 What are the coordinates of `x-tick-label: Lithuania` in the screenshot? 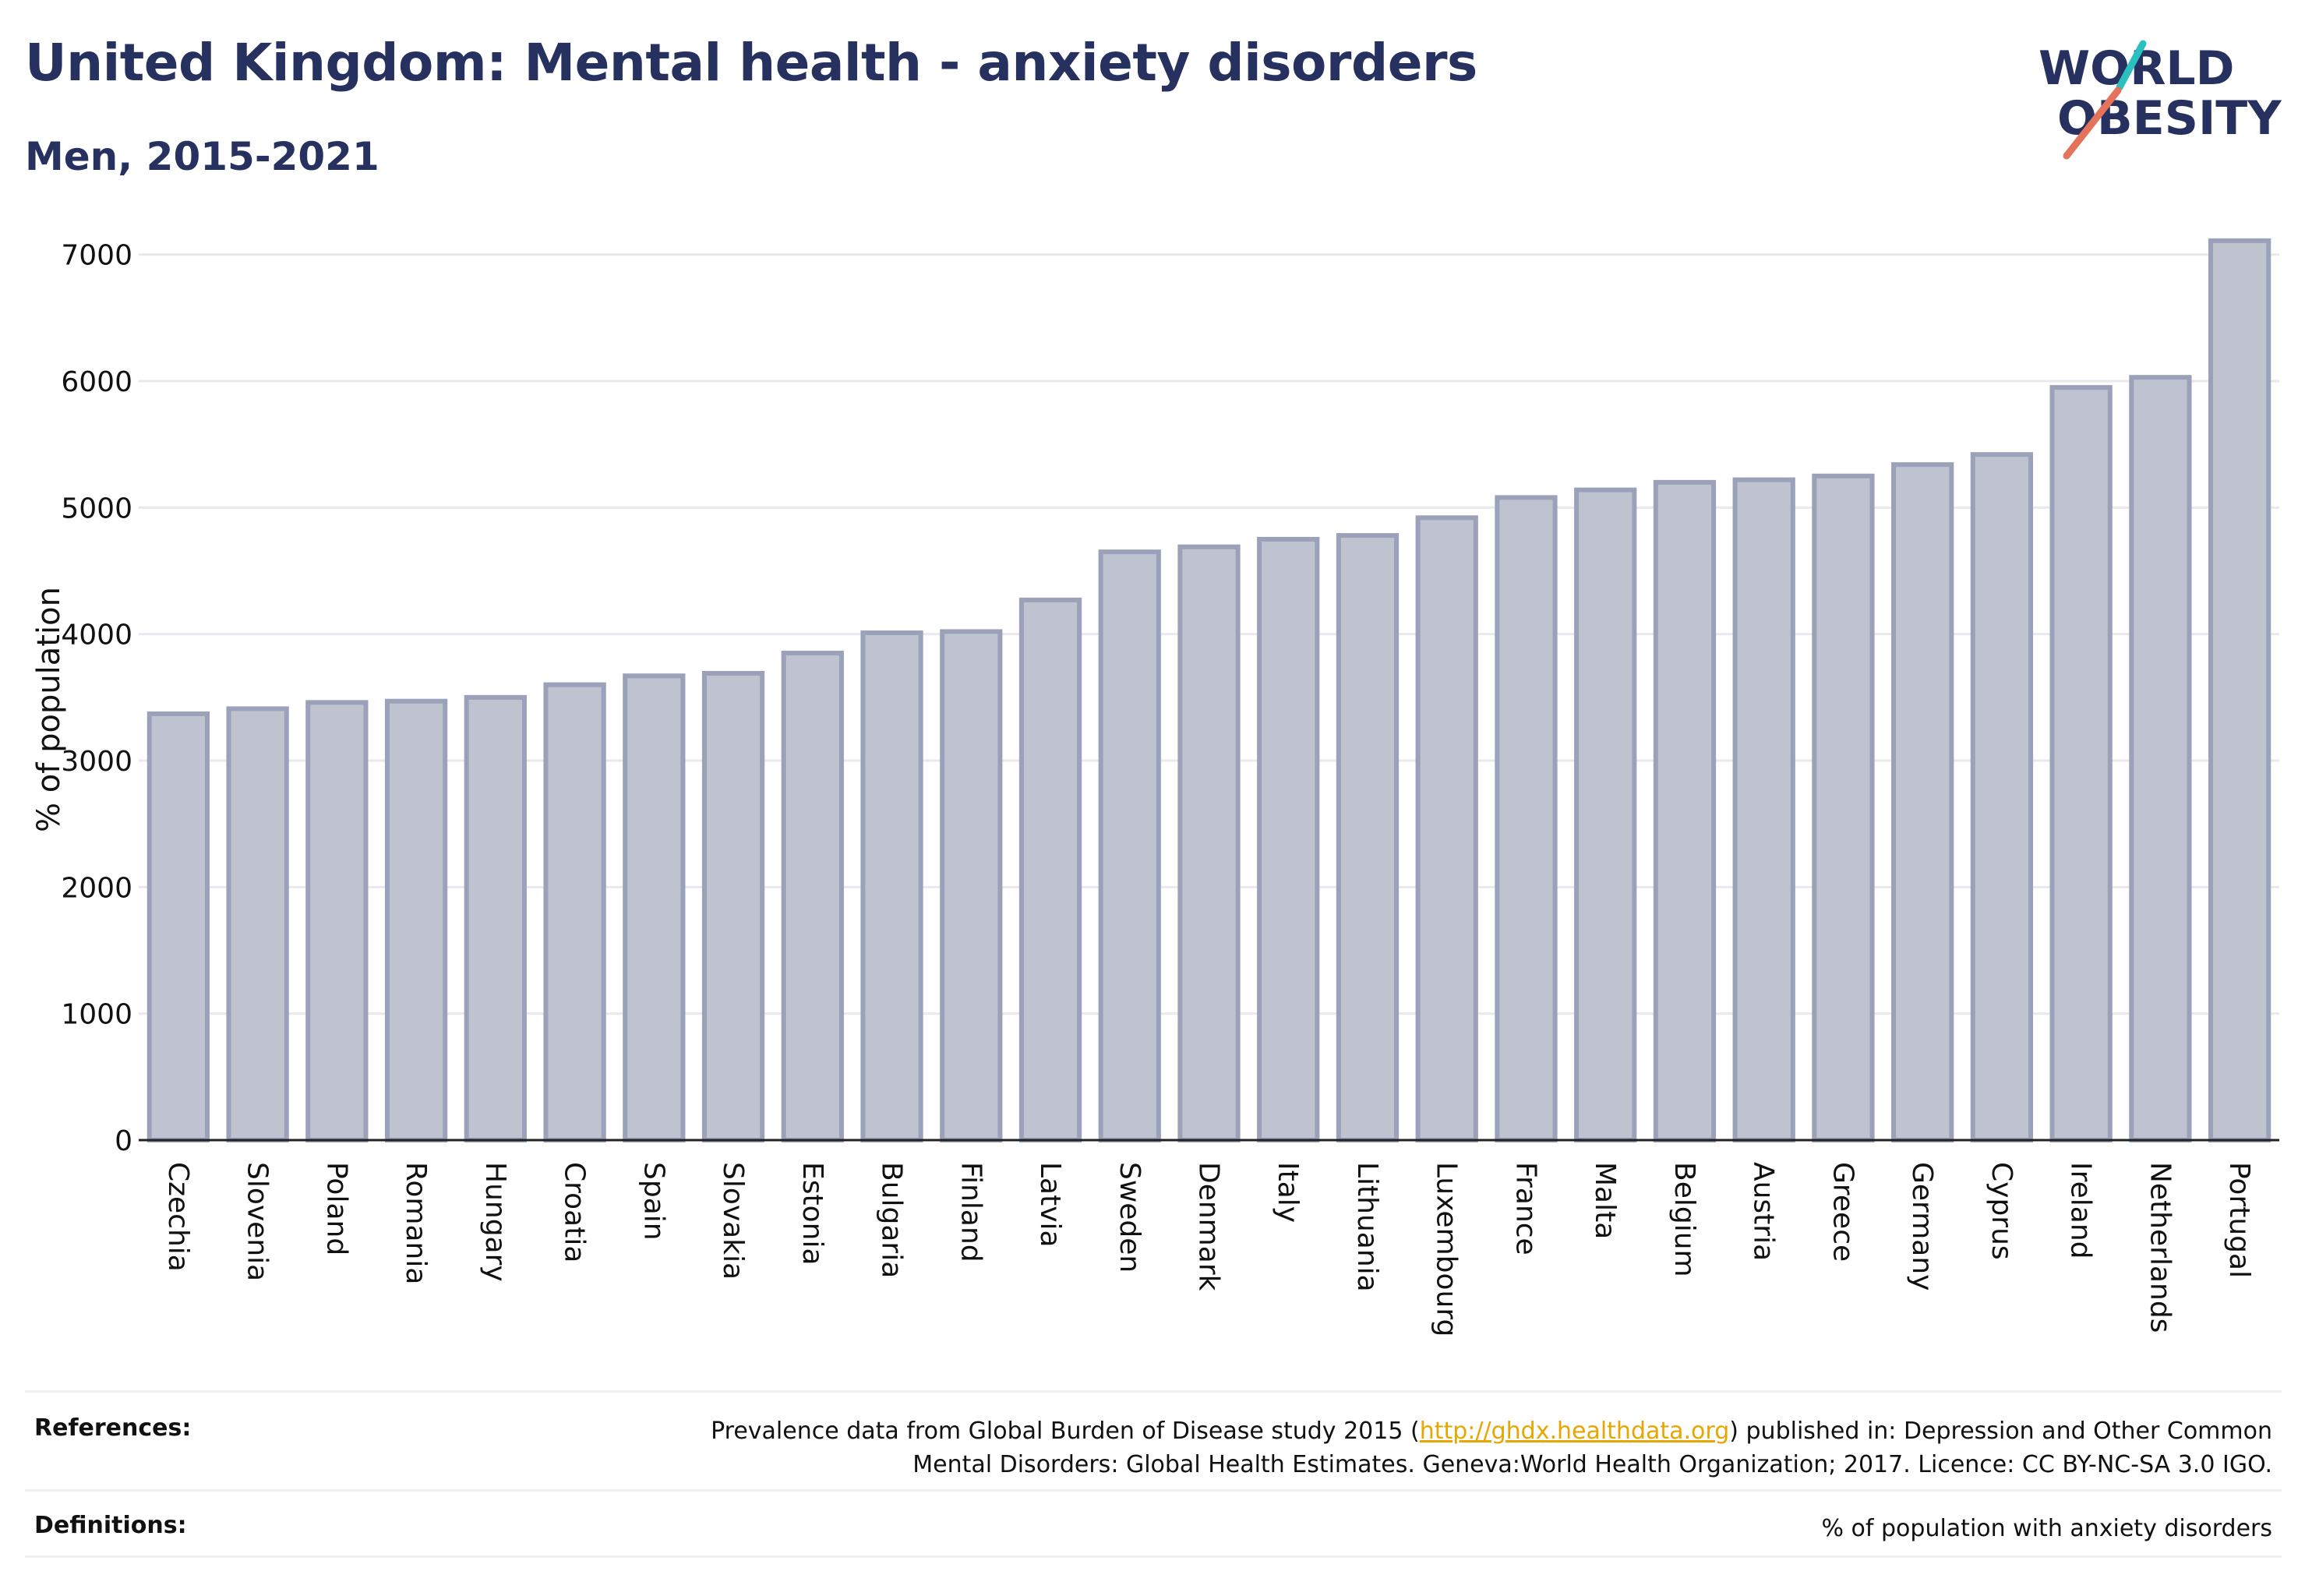 It's located at (1367, 1227).